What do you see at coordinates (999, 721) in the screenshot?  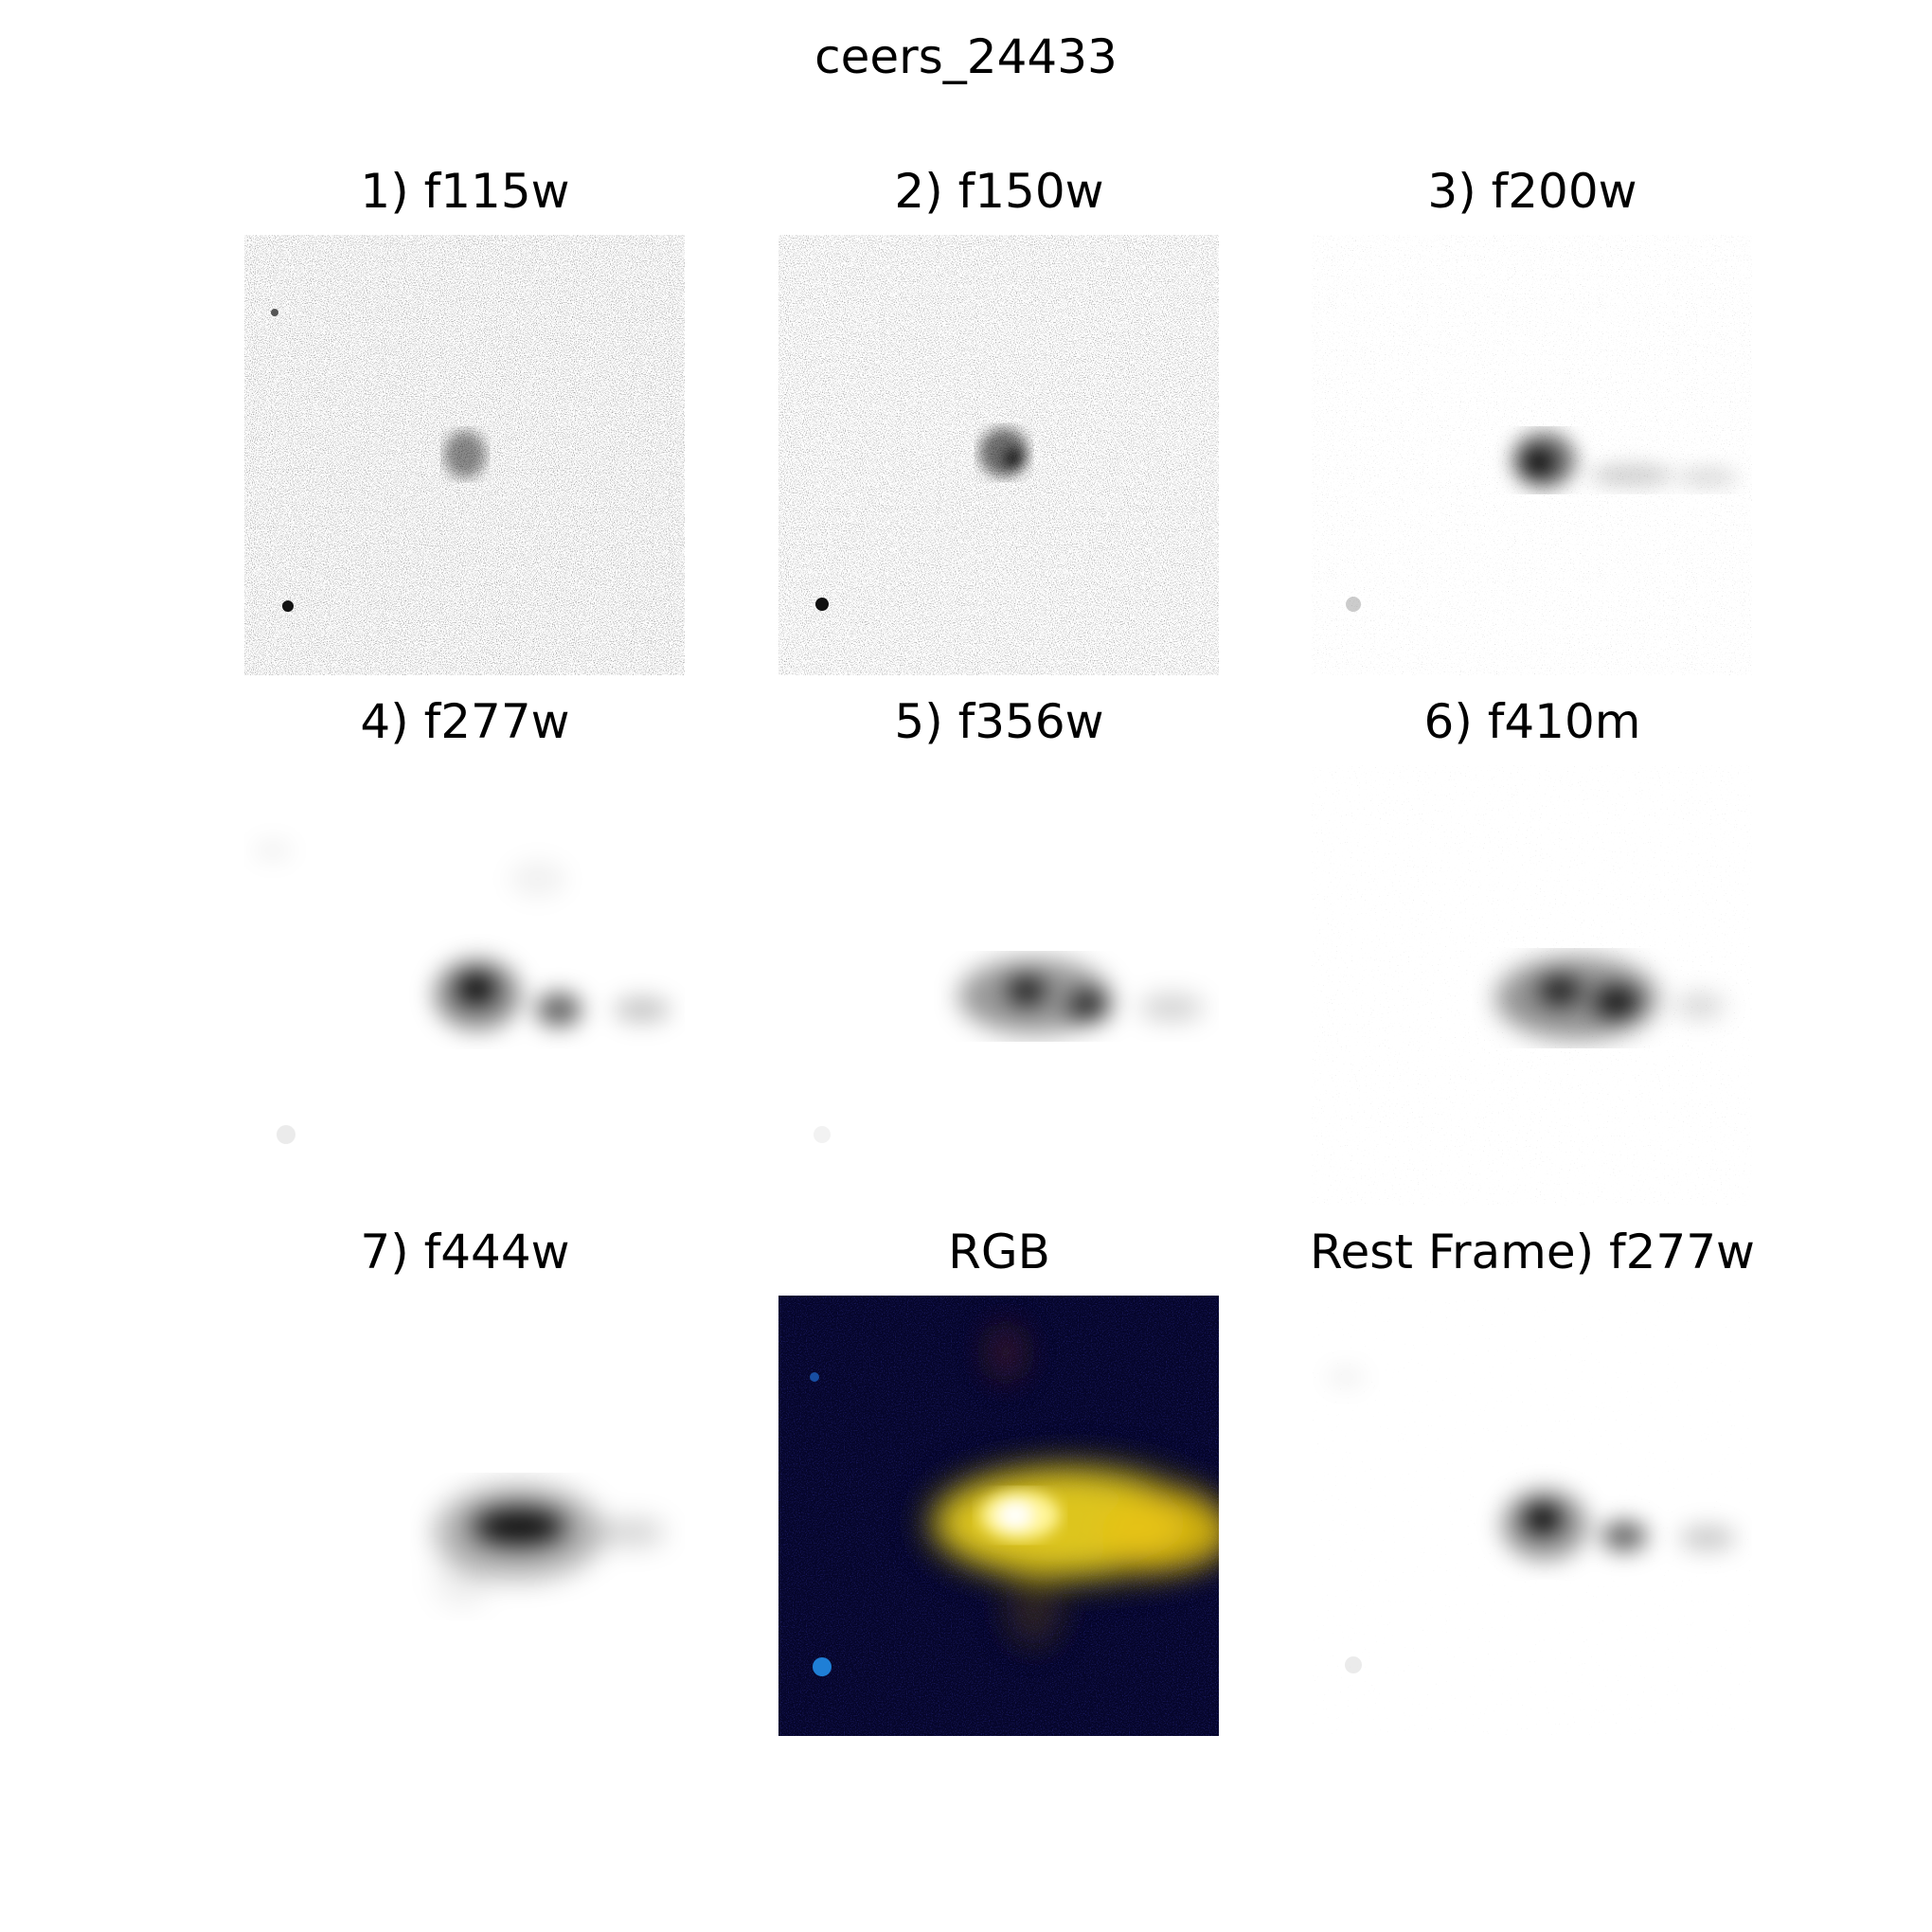 I see `panel-title-5: 5) f356w` at bounding box center [999, 721].